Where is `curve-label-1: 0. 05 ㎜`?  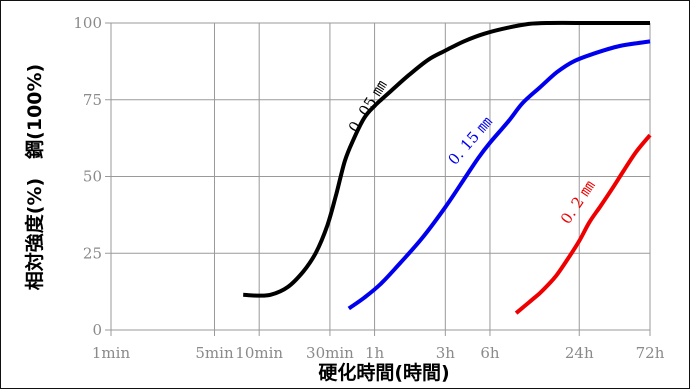
curve-label-1: 0. 05 ㎜ is located at coordinates (368, 106).